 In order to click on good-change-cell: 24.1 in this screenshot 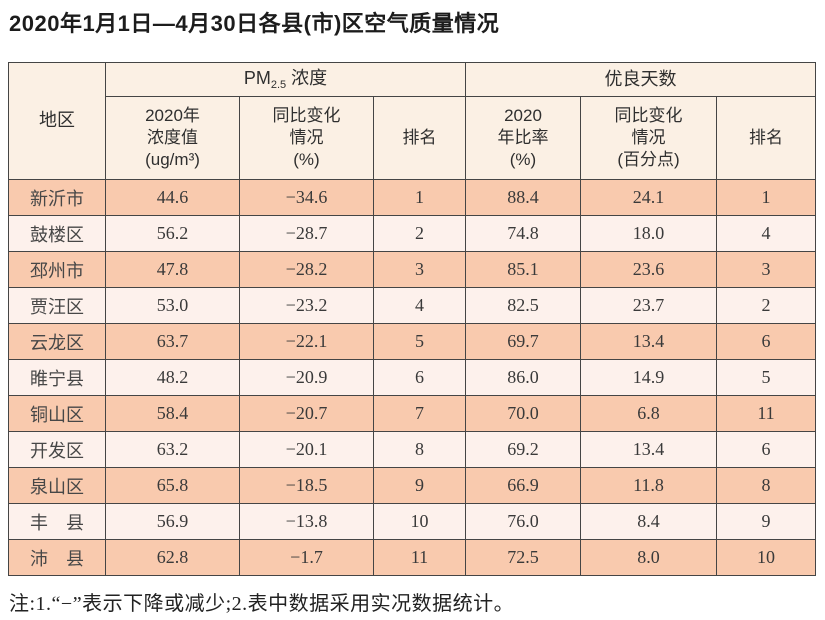, I will do `click(648, 197)`.